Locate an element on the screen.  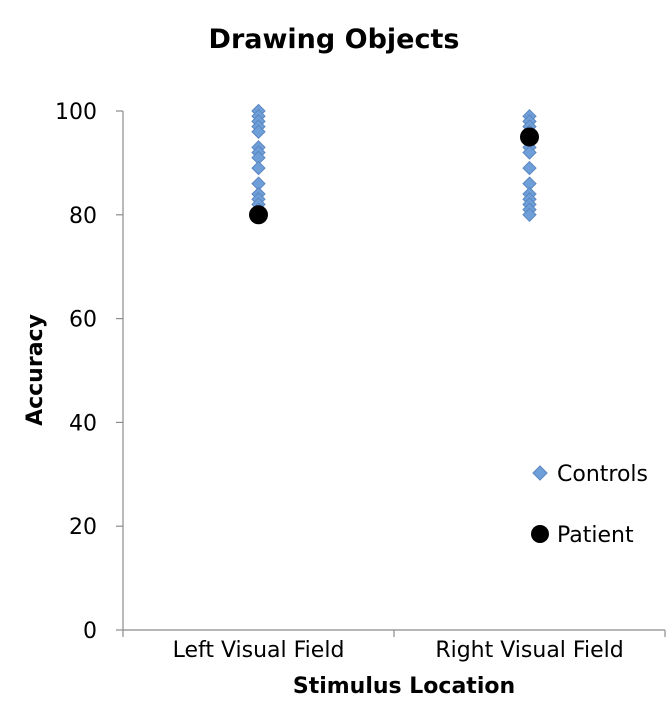
legend: Controls Patient is located at coordinates (589, 505).